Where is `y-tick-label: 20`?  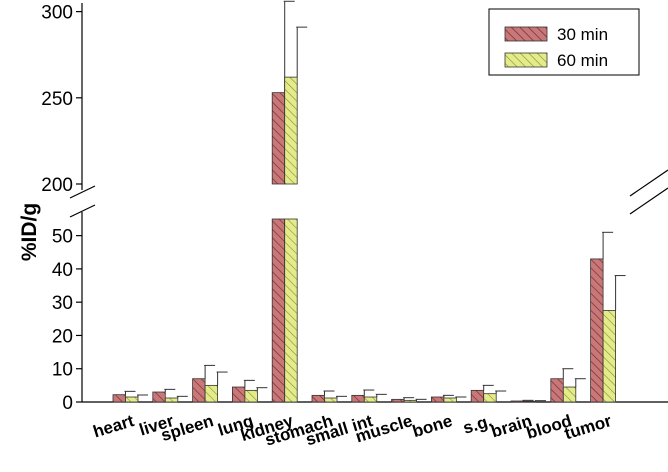 y-tick-label: 20 is located at coordinates (62, 336).